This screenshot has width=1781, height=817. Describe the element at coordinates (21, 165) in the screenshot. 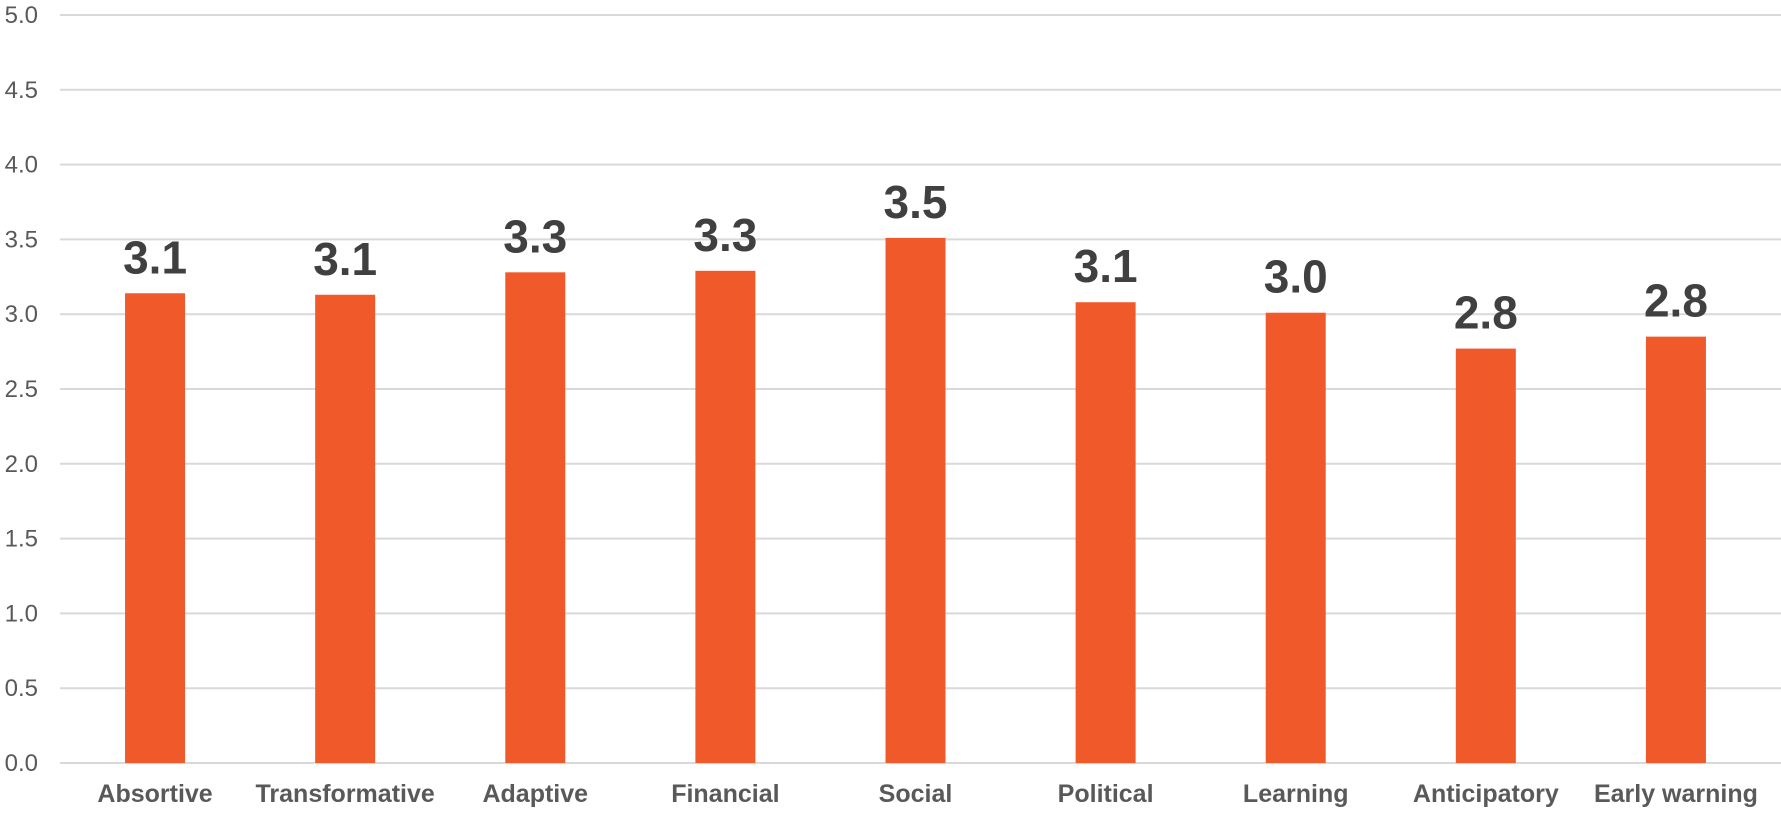

I see `y-tick-label: 4.0` at that location.